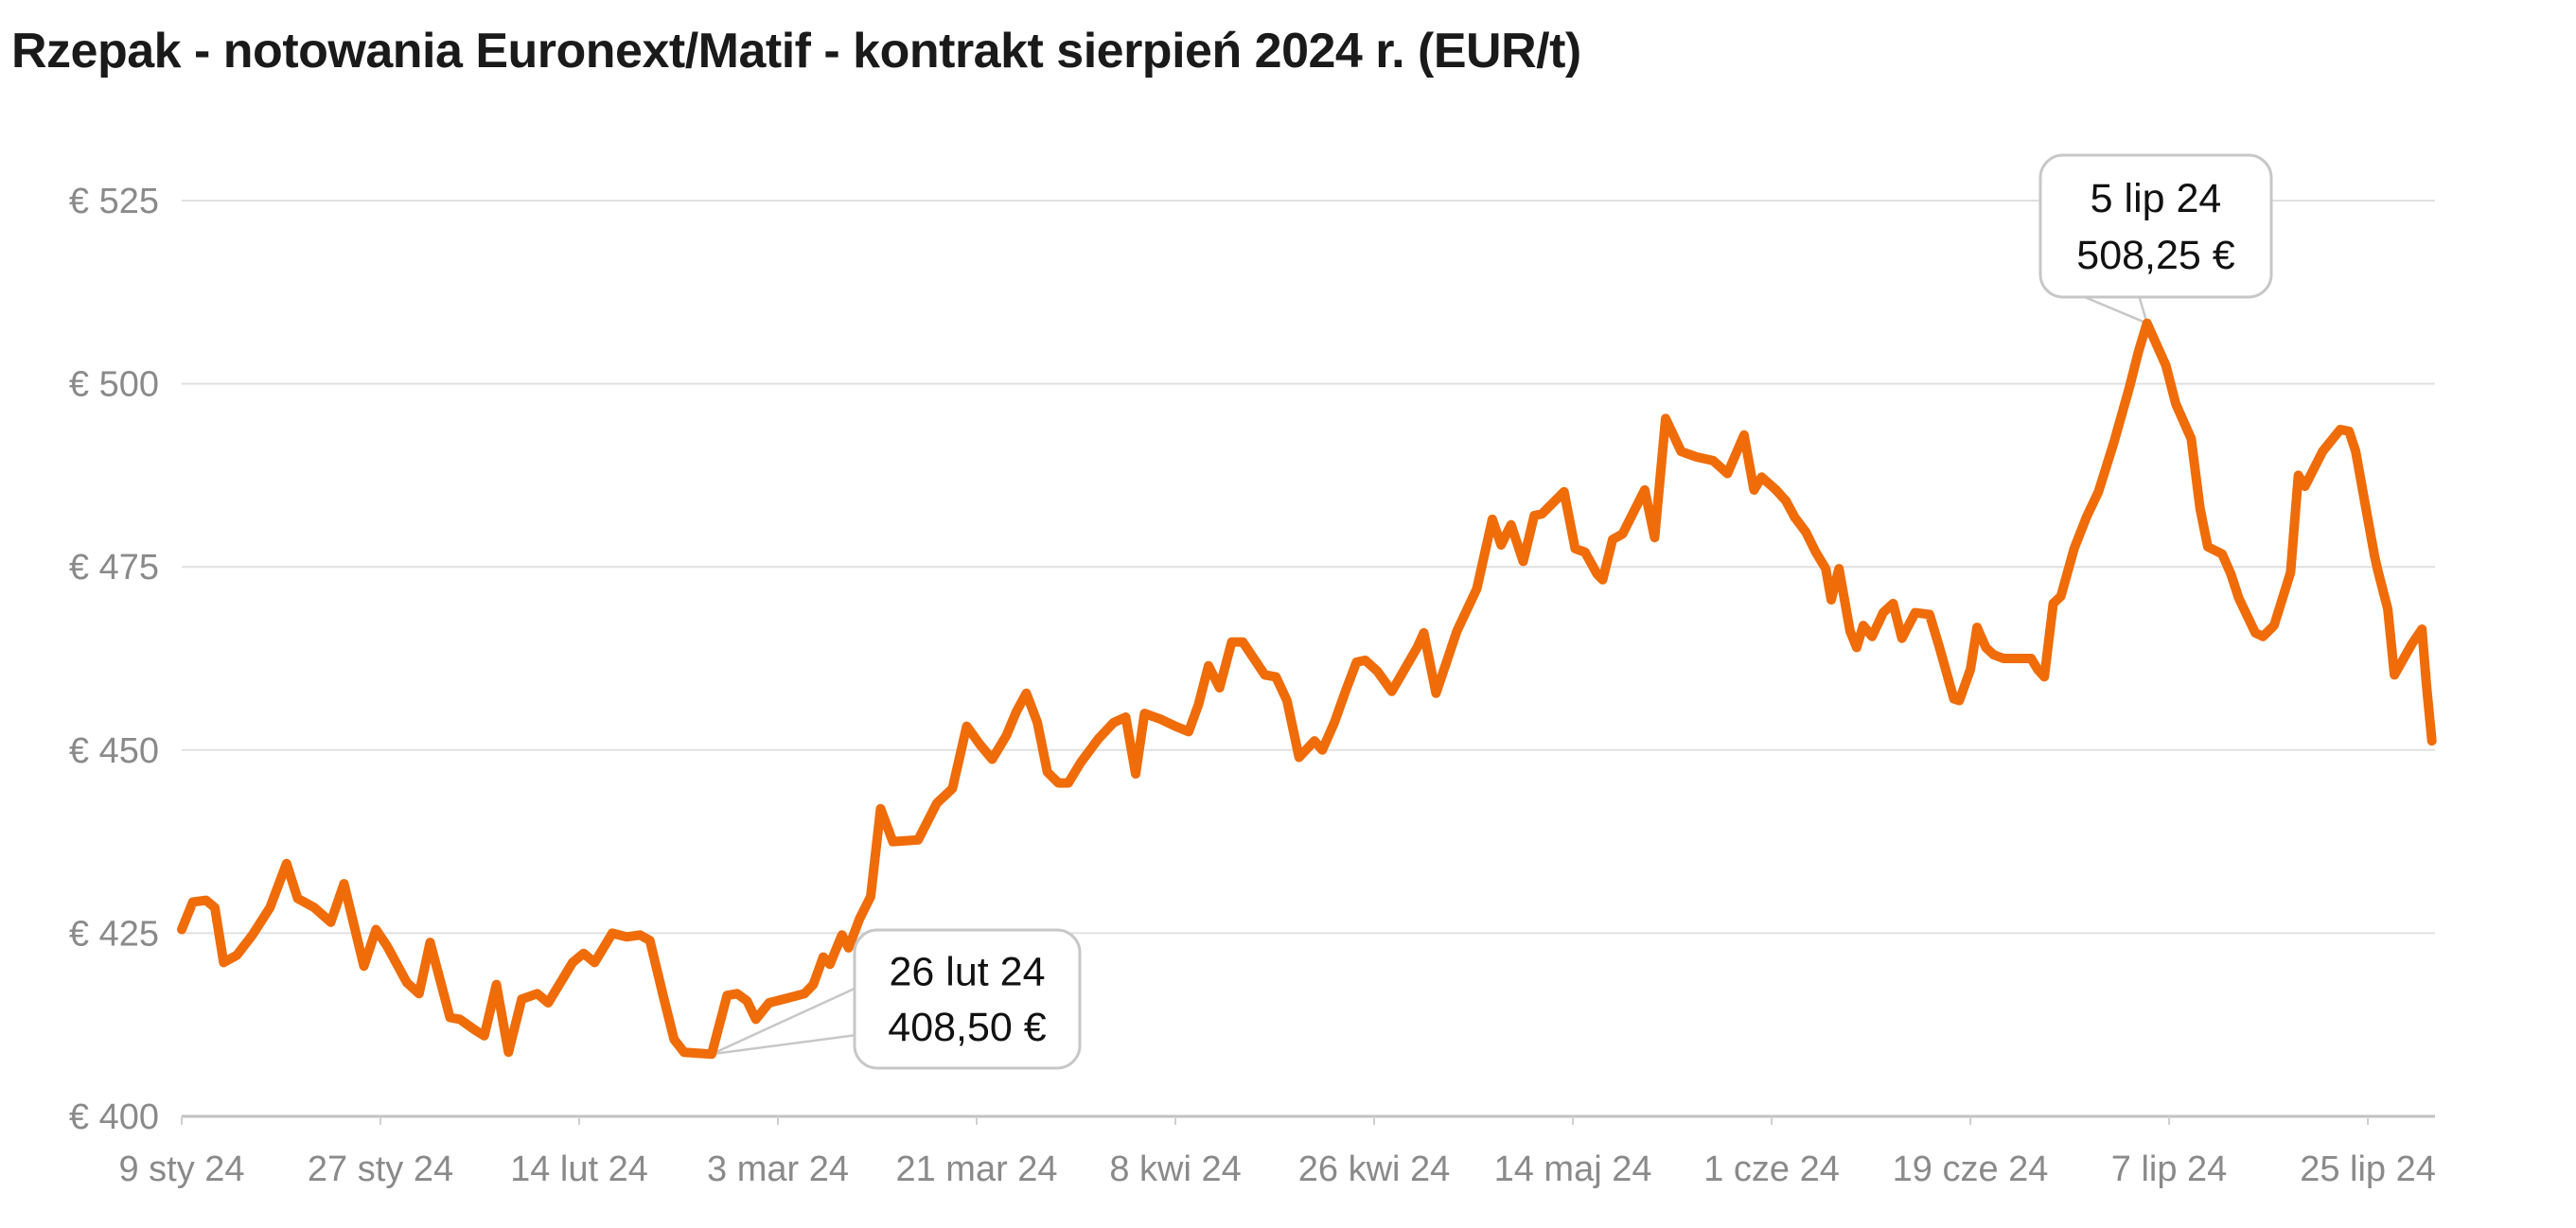 Image resolution: width=2576 pixels, height=1228 pixels. What do you see at coordinates (976, 1169) in the screenshot?
I see `x-axis-tick-label: 21 mar 24` at bounding box center [976, 1169].